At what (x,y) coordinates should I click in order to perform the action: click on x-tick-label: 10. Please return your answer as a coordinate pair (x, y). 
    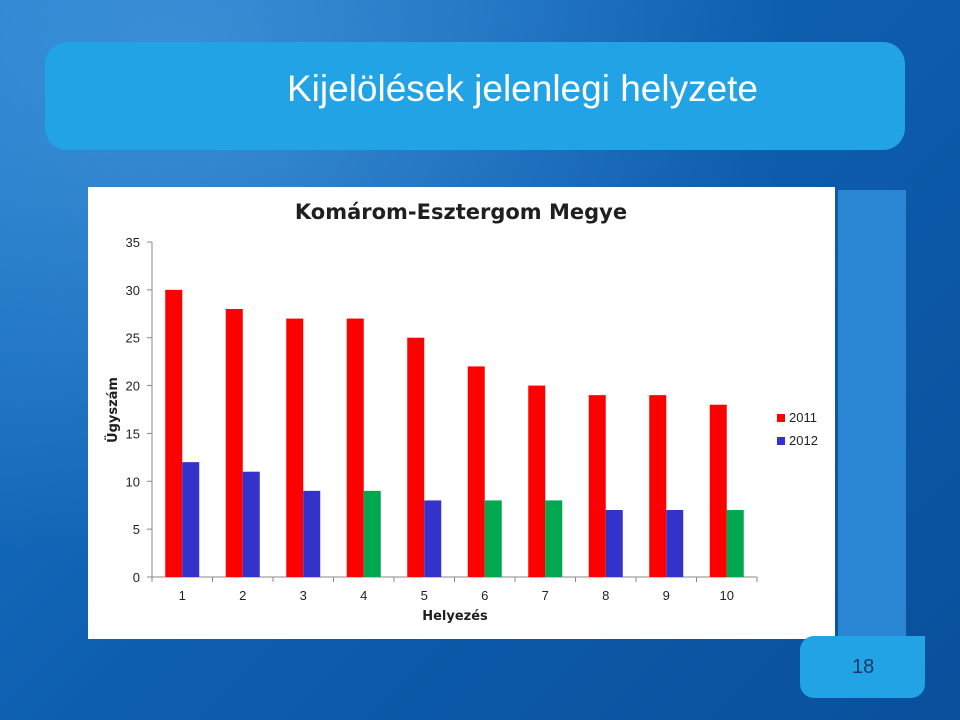
    Looking at the image, I should click on (727, 595).